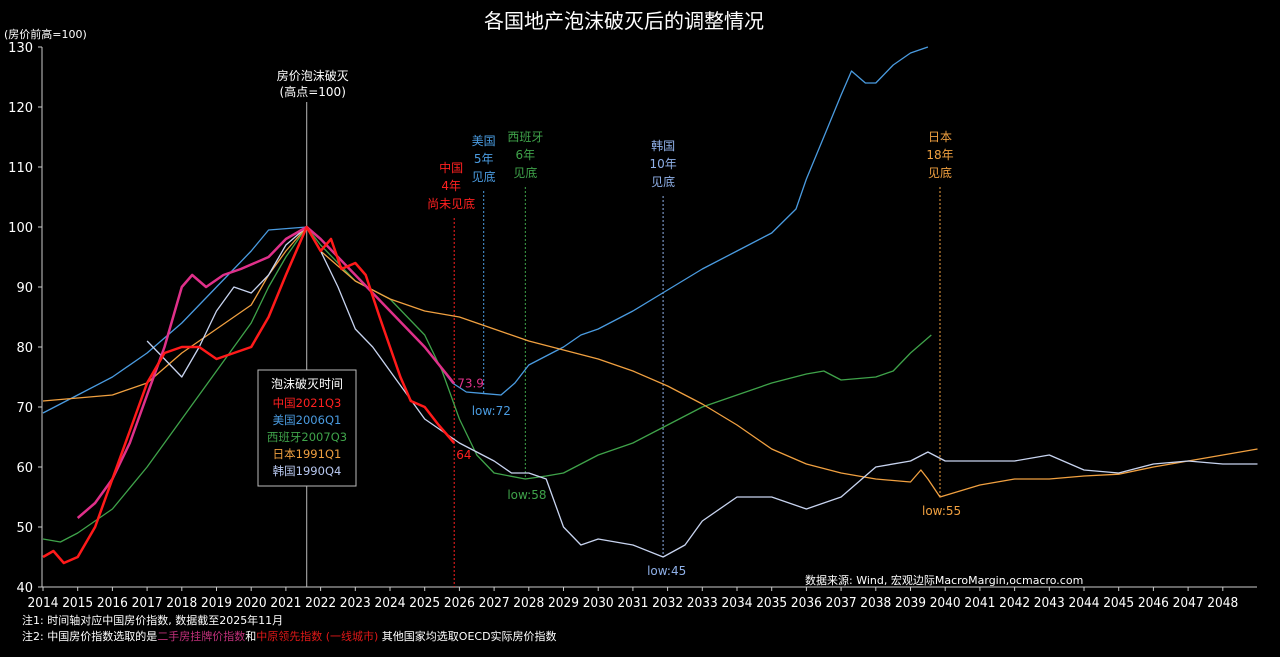 This screenshot has width=1280, height=657. I want to click on x-tick-label: 2025, so click(424, 603).